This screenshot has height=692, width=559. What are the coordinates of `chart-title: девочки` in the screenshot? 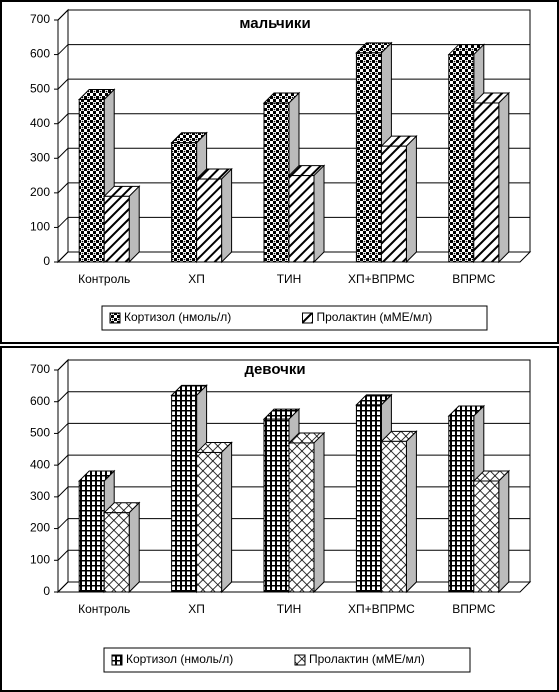 It's located at (274, 369).